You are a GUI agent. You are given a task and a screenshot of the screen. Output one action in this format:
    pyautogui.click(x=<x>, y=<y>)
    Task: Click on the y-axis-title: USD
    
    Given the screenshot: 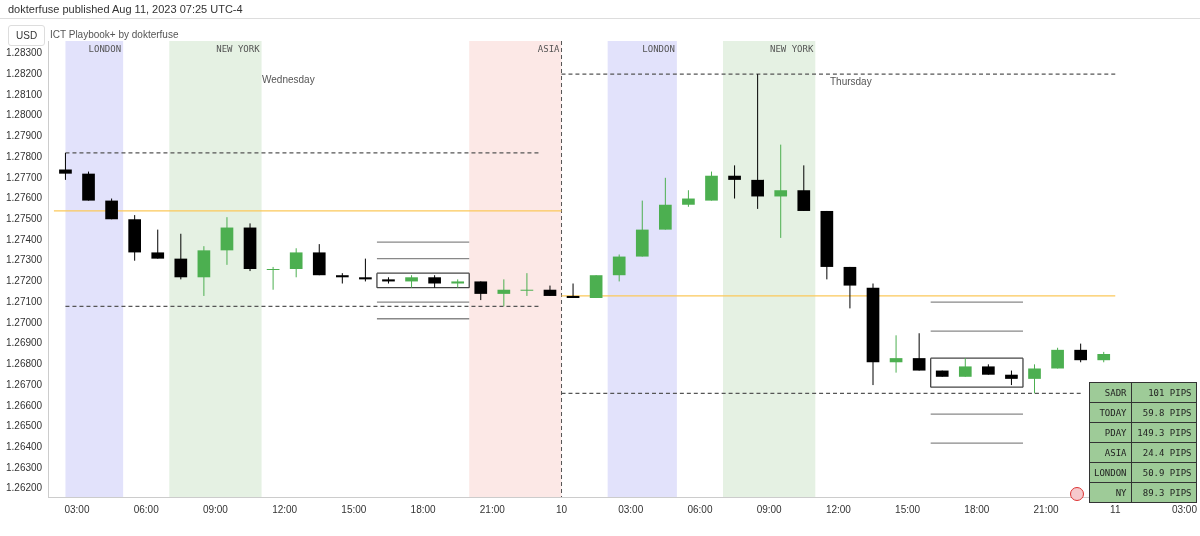 What is the action you would take?
    pyautogui.click(x=27, y=35)
    